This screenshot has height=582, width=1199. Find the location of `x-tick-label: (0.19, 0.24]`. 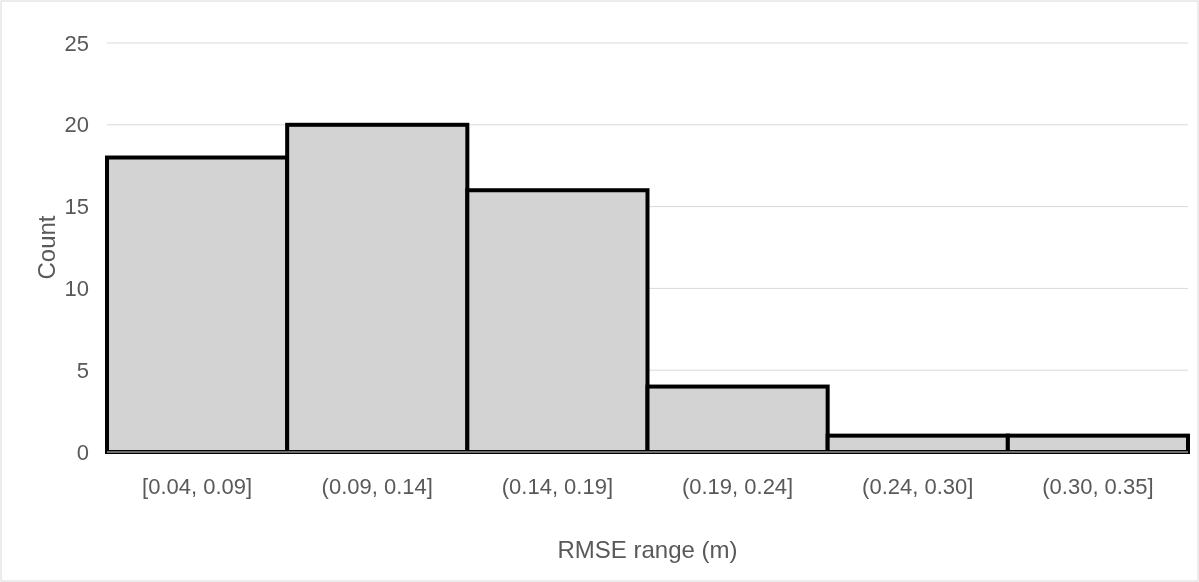

x-tick-label: (0.19, 0.24] is located at coordinates (737, 486).